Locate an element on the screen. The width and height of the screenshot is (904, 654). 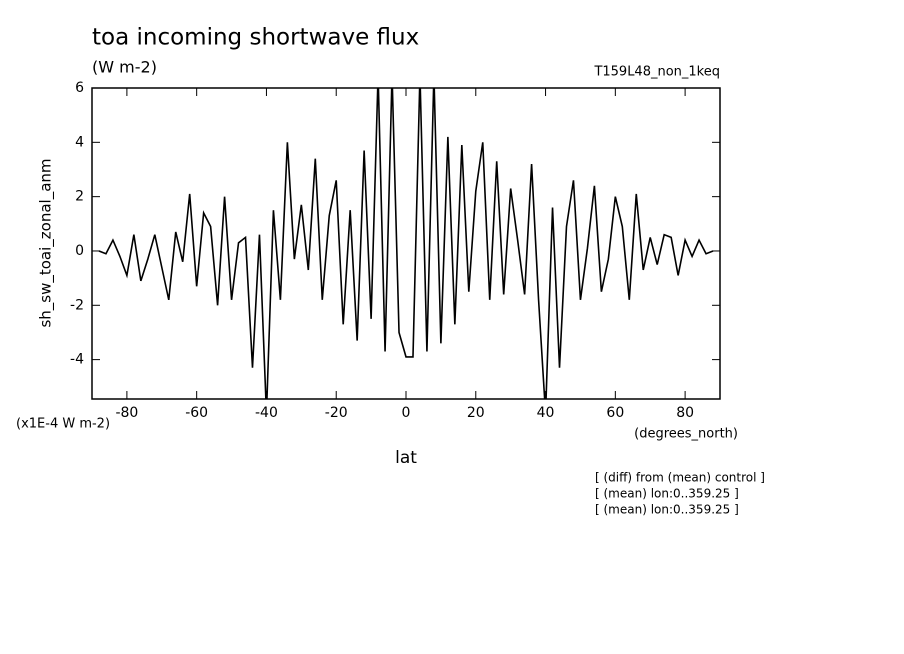
x-tick-label: 20 is located at coordinates (476, 413).